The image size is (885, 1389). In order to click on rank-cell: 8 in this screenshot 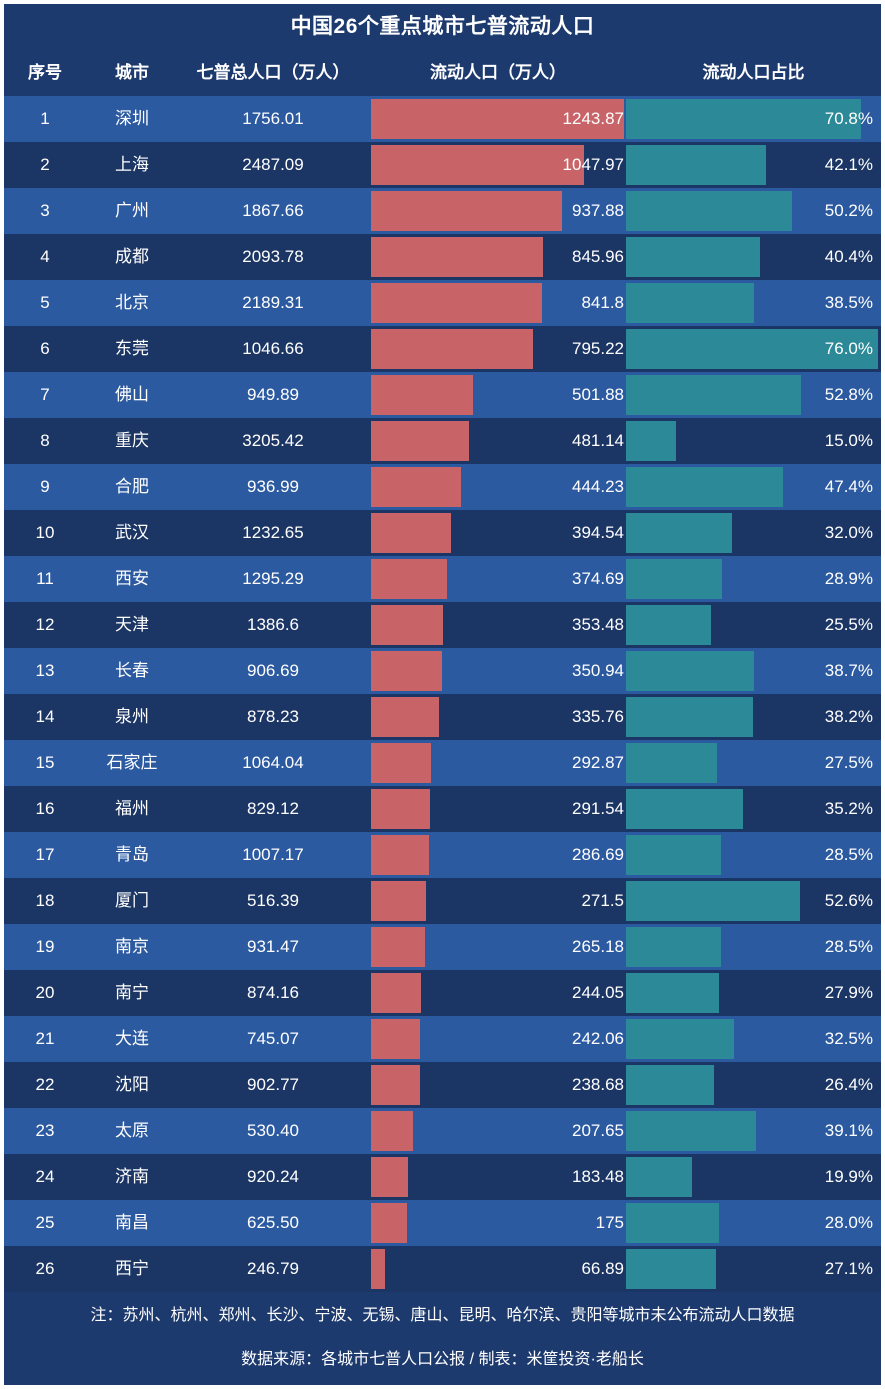, I will do `click(45, 440)`.